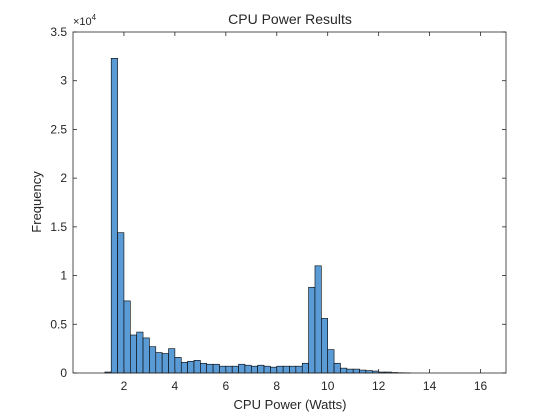 Image resolution: width=560 pixels, height=420 pixels. Describe the element at coordinates (328, 386) in the screenshot. I see `x-tick-label: 10` at that location.